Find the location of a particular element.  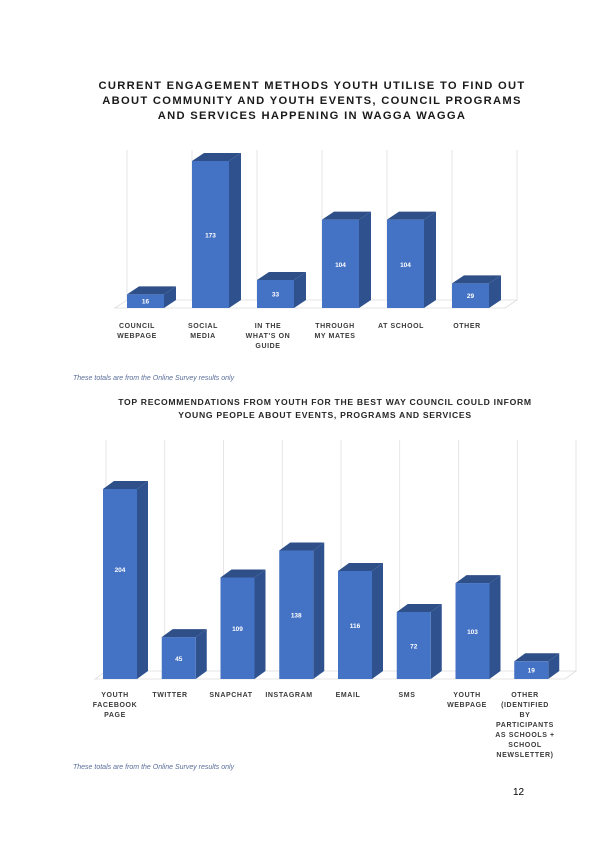

data-label: 16 is located at coordinates (146, 302).